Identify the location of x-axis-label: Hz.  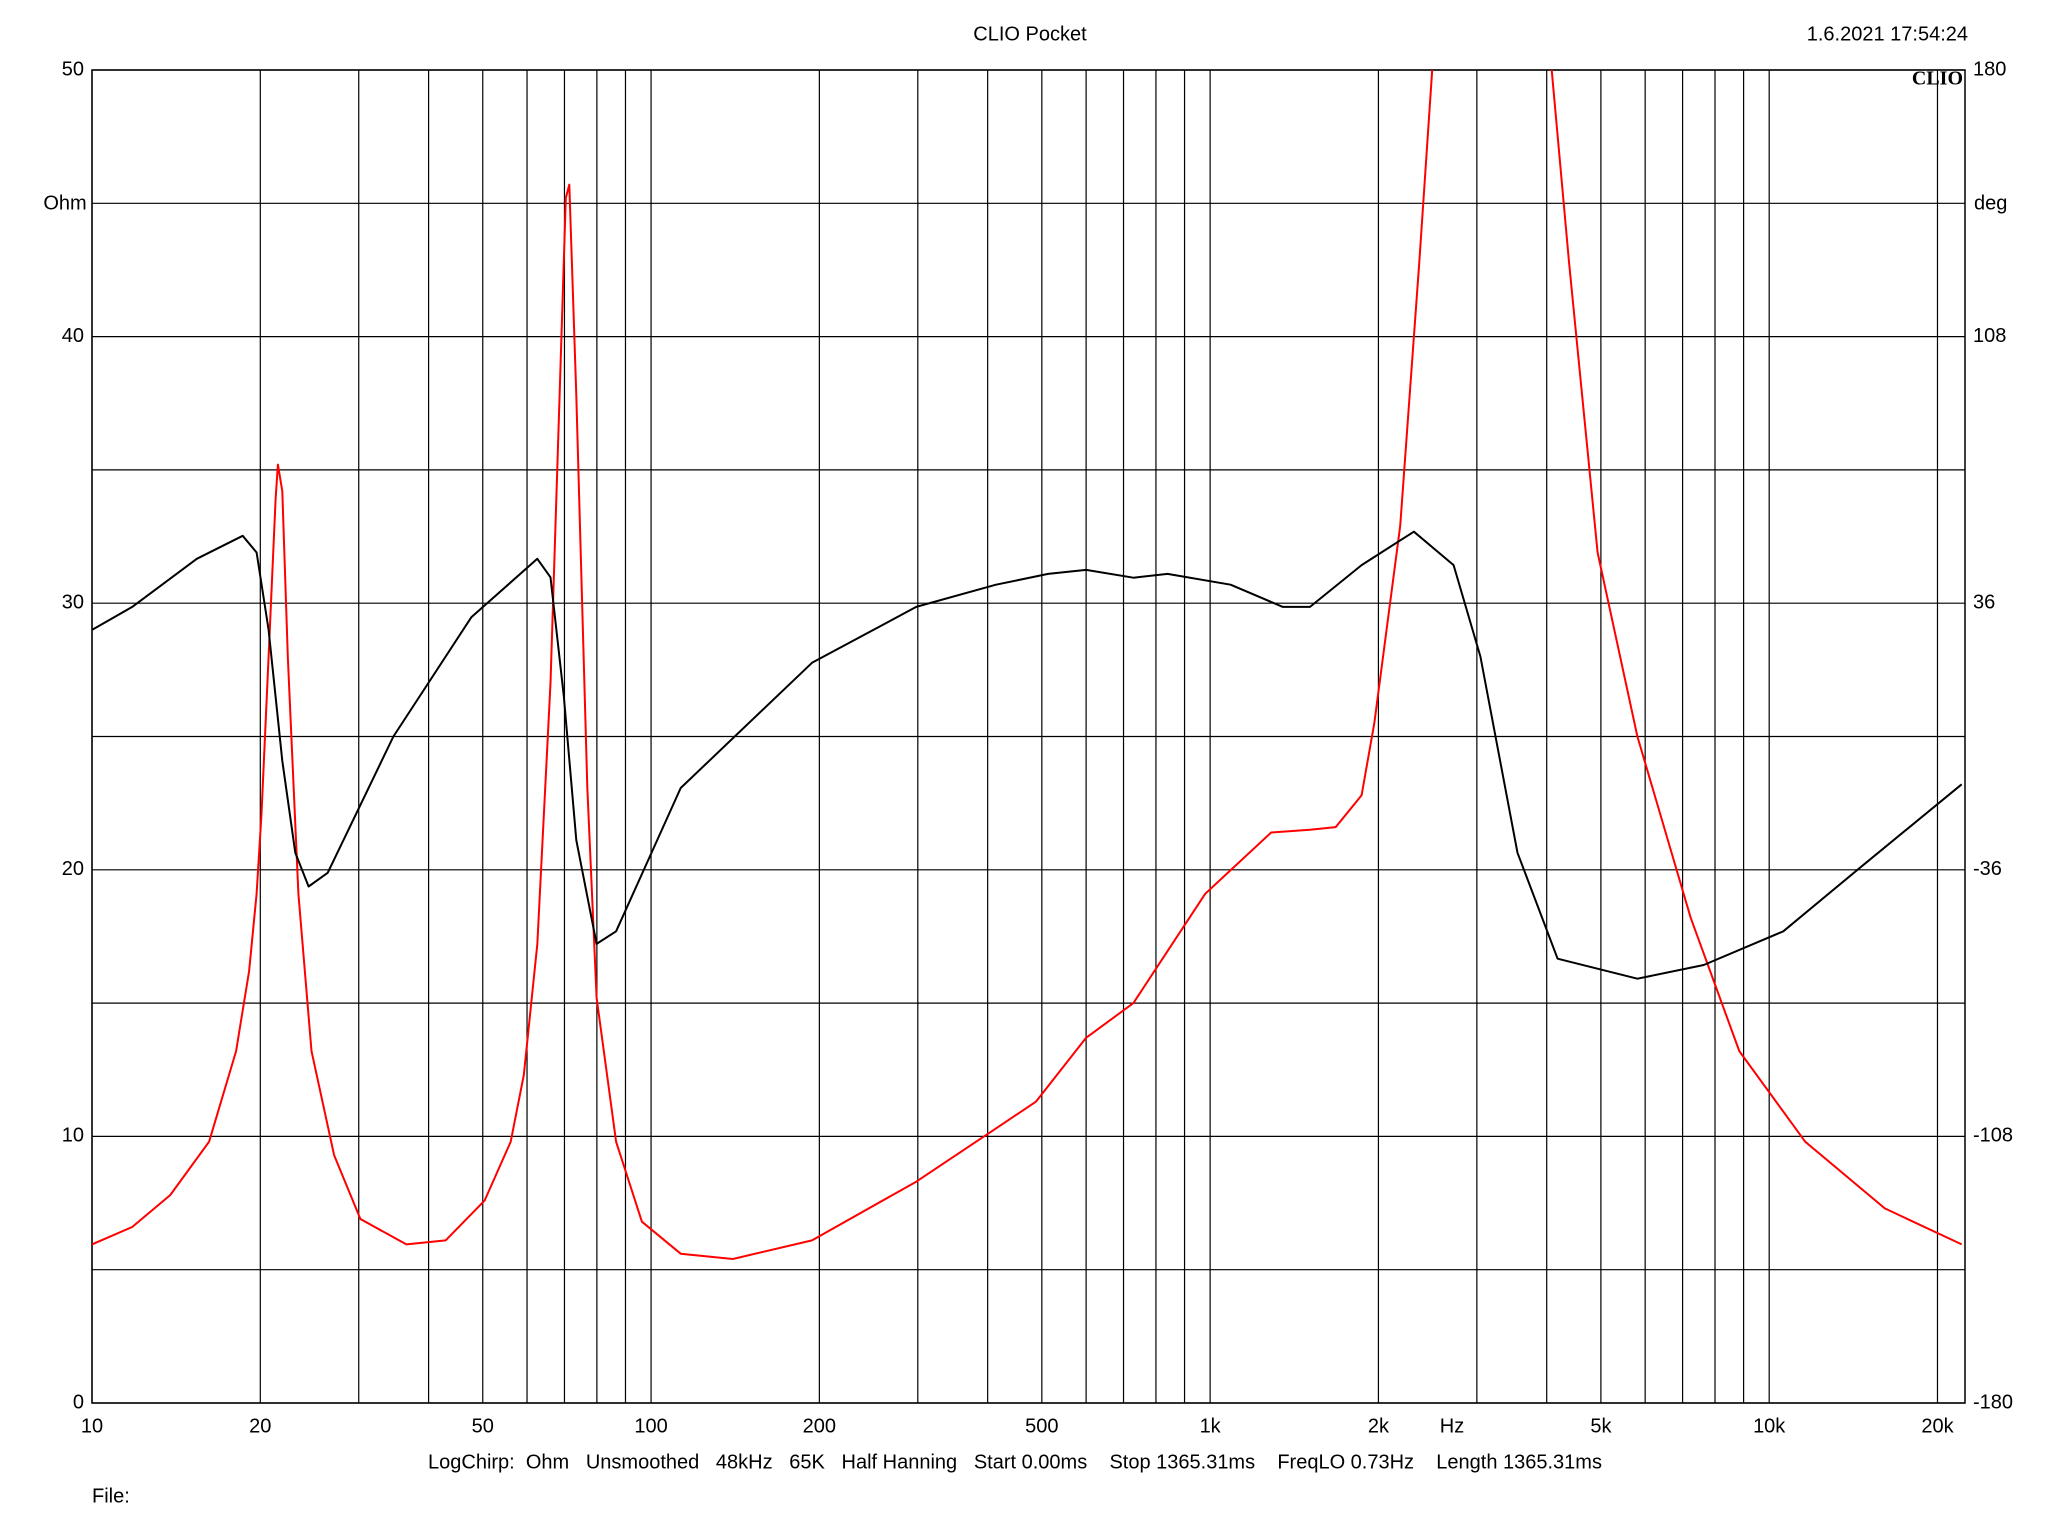
(1452, 1426).